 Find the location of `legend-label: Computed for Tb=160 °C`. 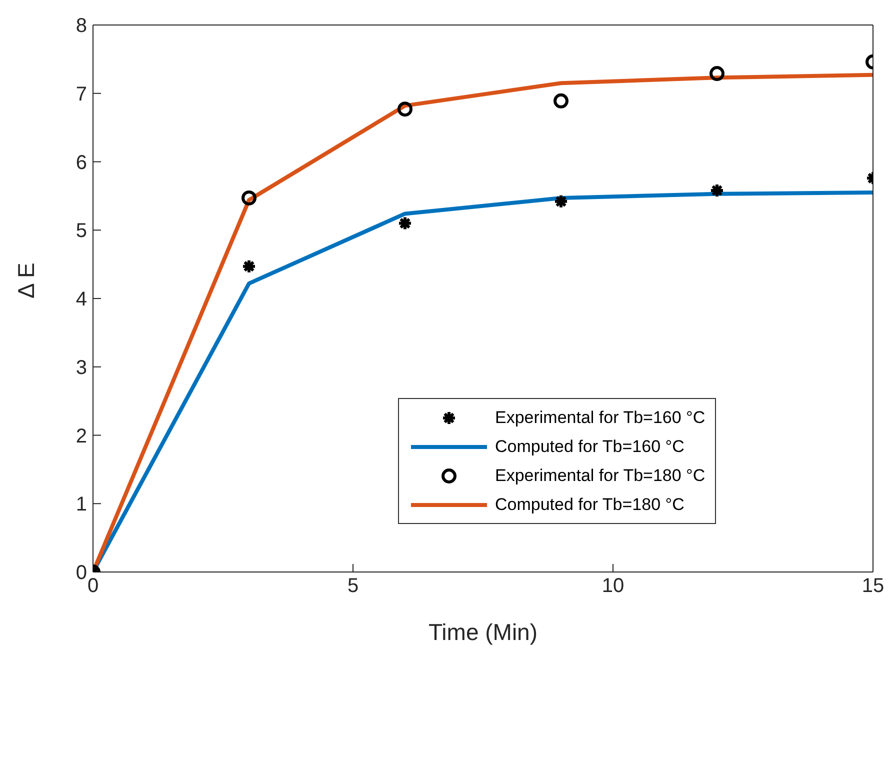

legend-label: Computed for Tb=160 °C is located at coordinates (589, 446).